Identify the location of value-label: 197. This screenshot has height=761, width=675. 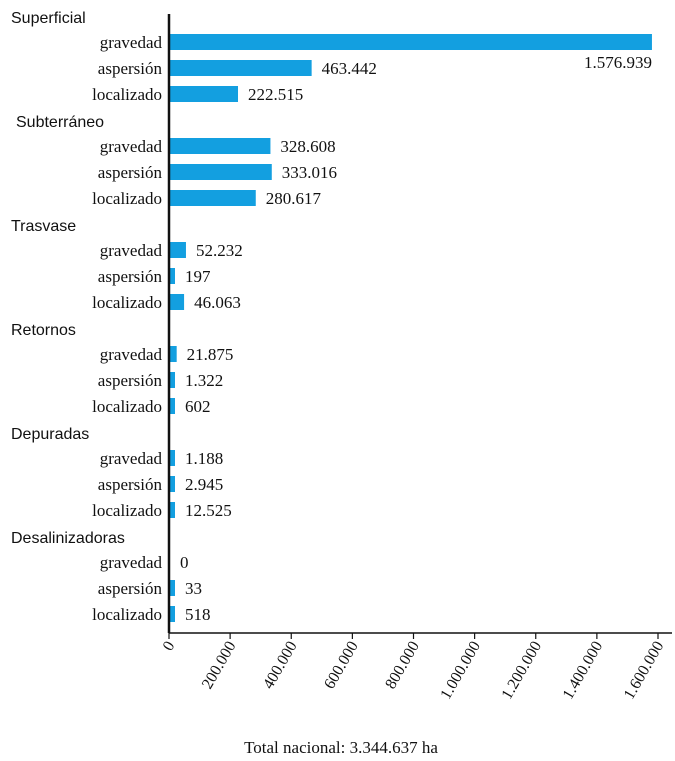
(198, 276).